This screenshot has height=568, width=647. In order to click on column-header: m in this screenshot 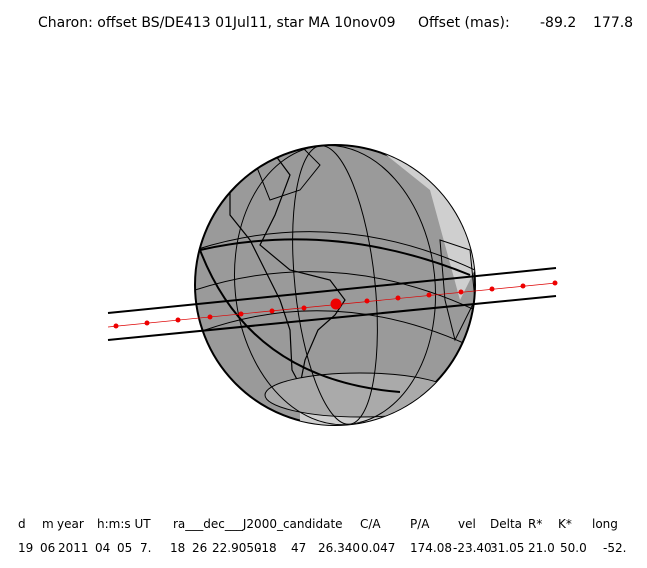, I will do `click(48, 524)`.